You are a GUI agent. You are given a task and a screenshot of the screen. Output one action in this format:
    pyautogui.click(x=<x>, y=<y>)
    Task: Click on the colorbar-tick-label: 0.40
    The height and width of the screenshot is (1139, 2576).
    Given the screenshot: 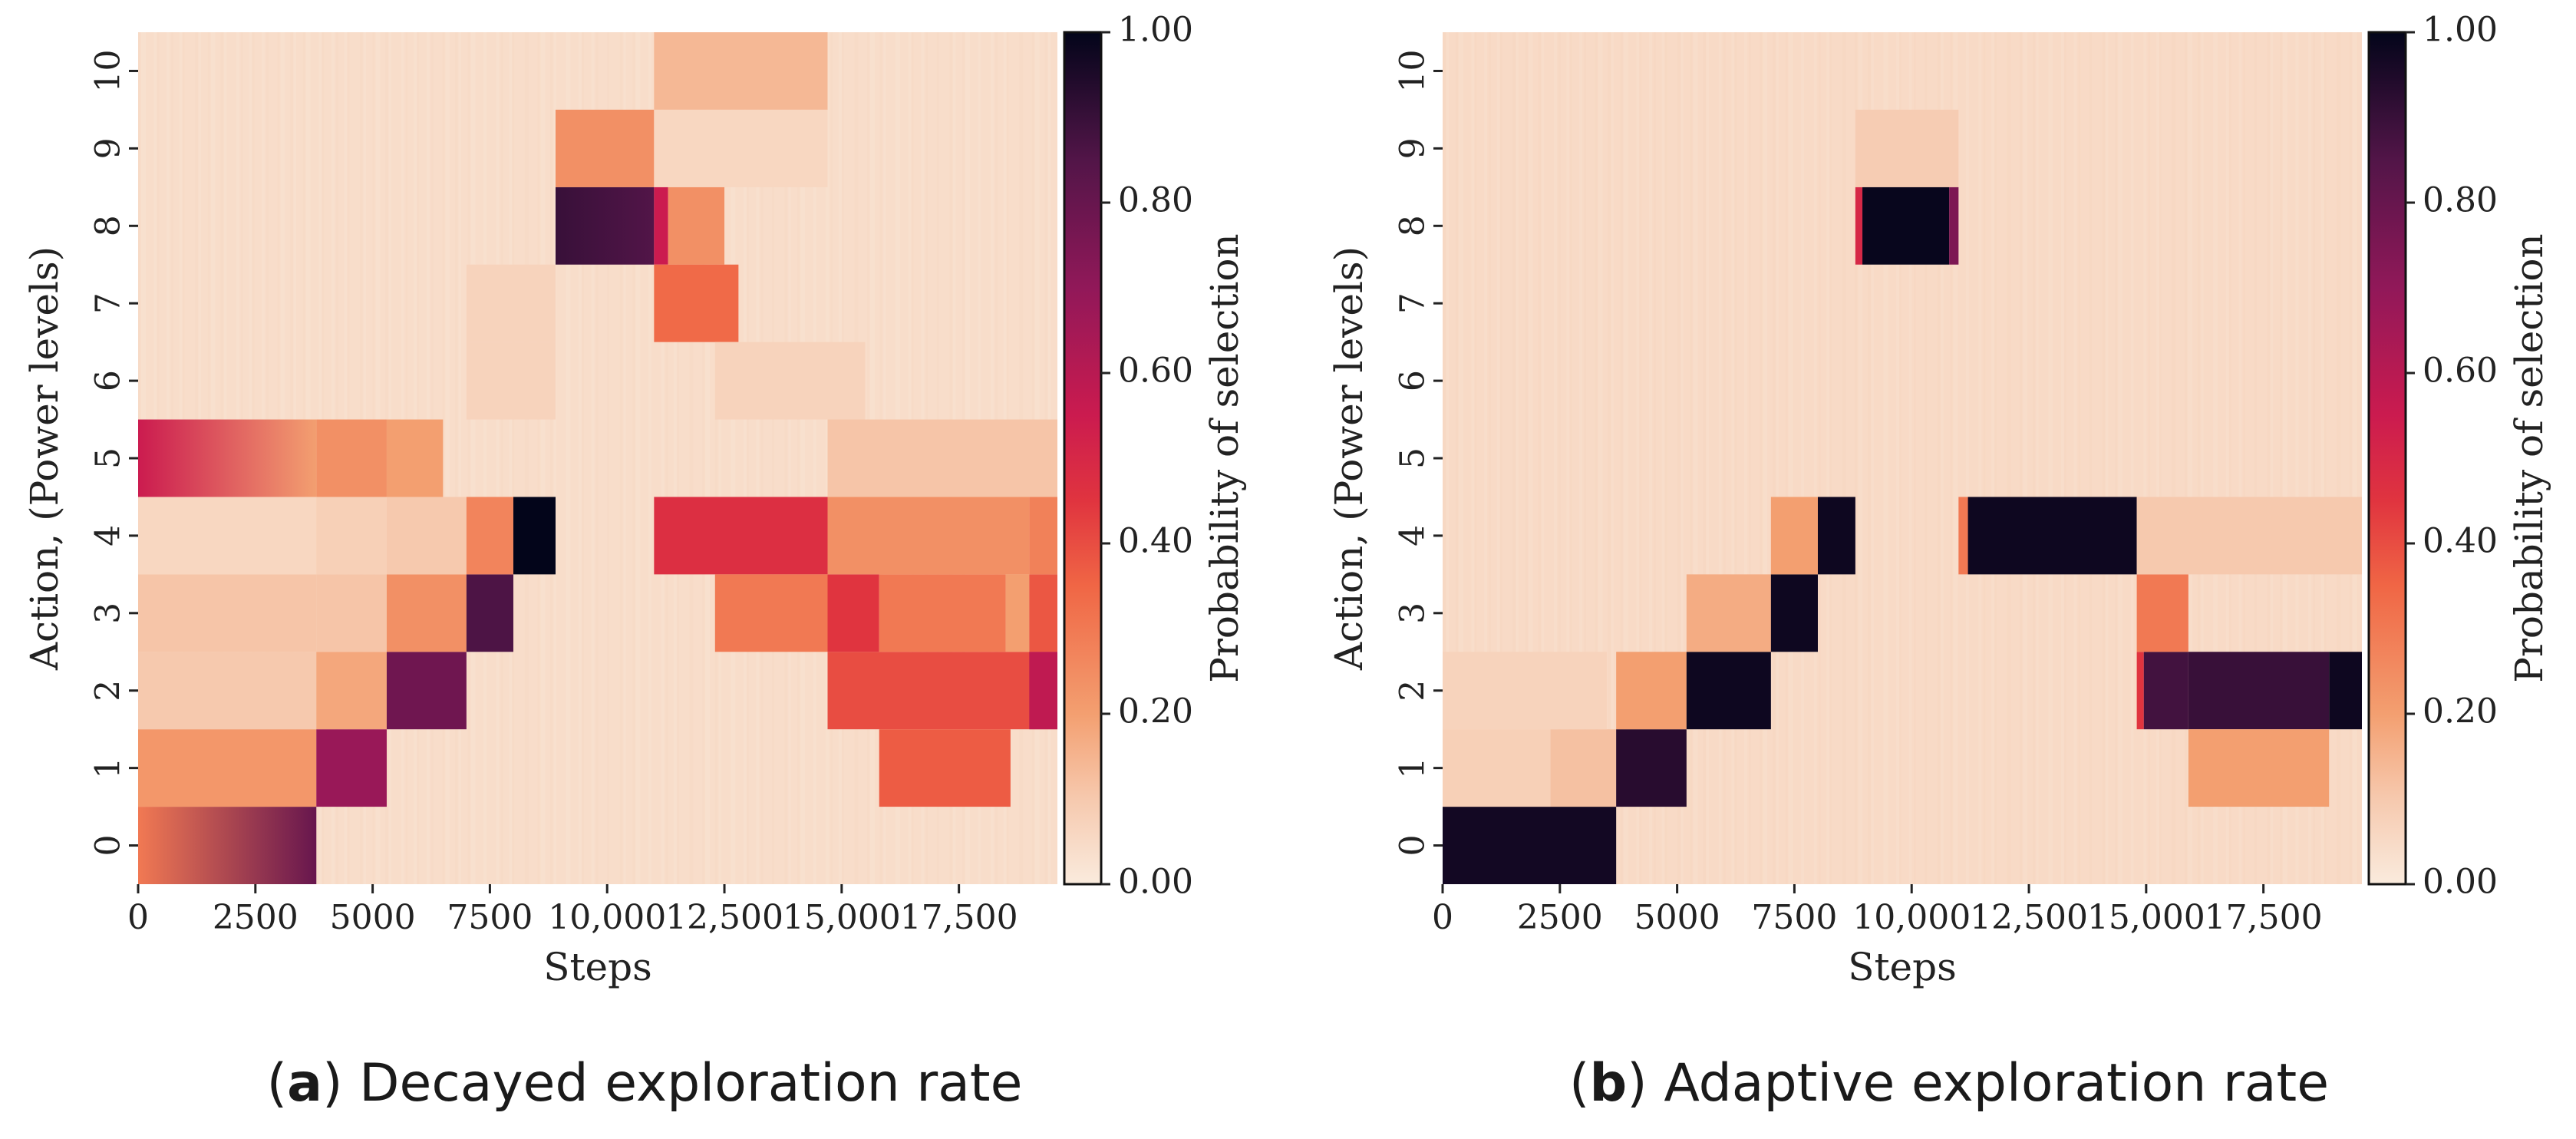 What is the action you would take?
    pyautogui.click(x=2460, y=542)
    